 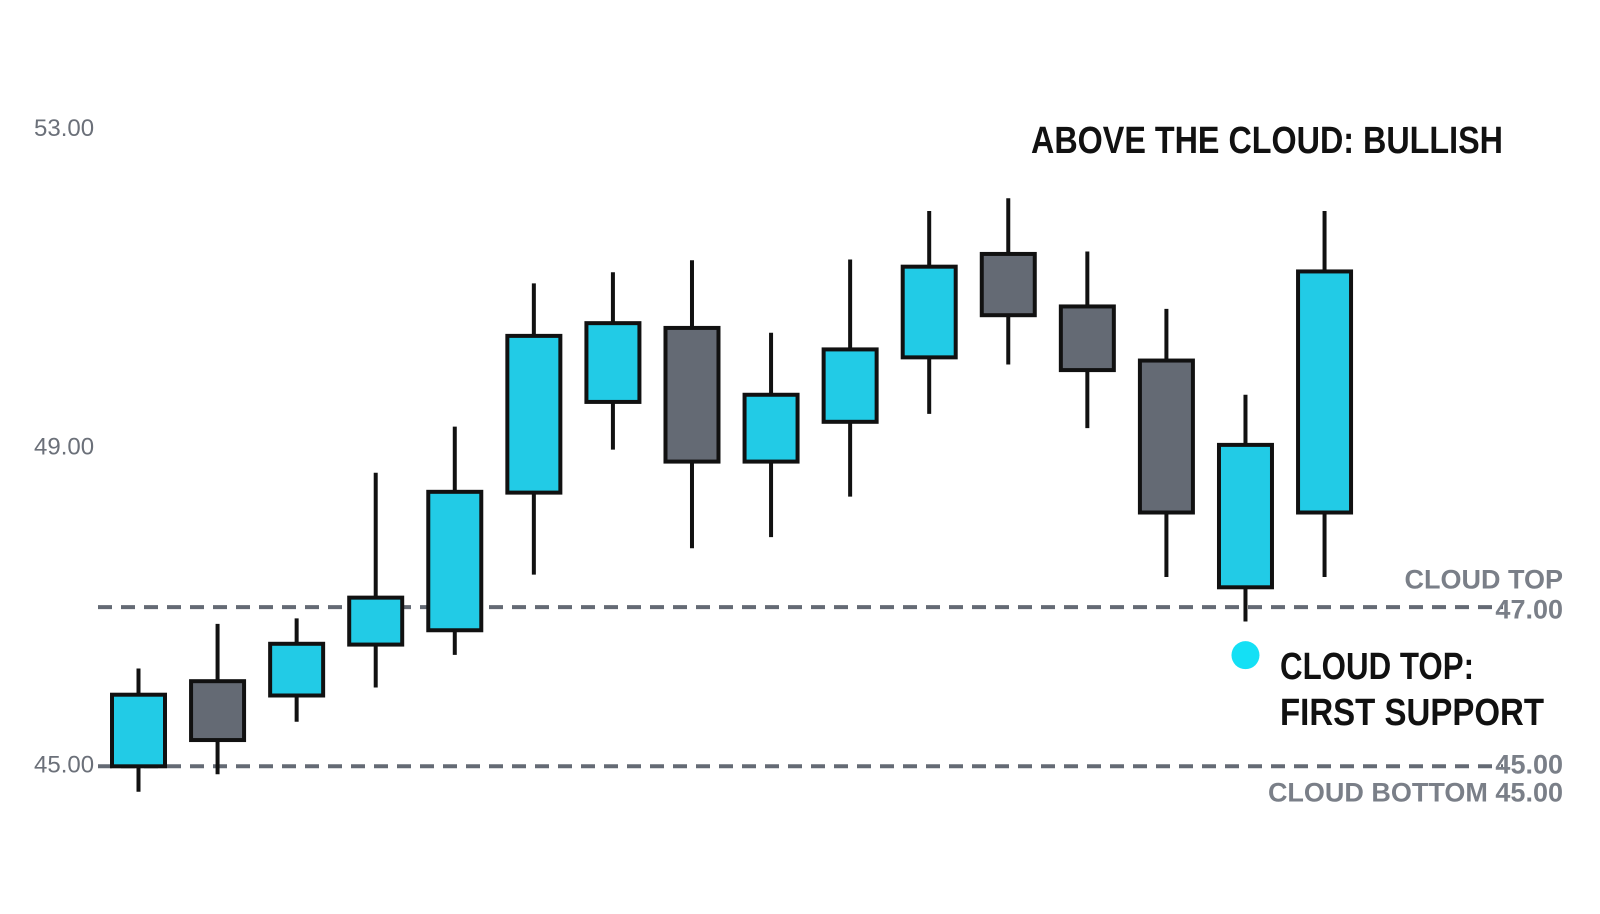 I want to click on annotation: ABOVE THE CLOUD: BULLISH, so click(x=1267, y=141).